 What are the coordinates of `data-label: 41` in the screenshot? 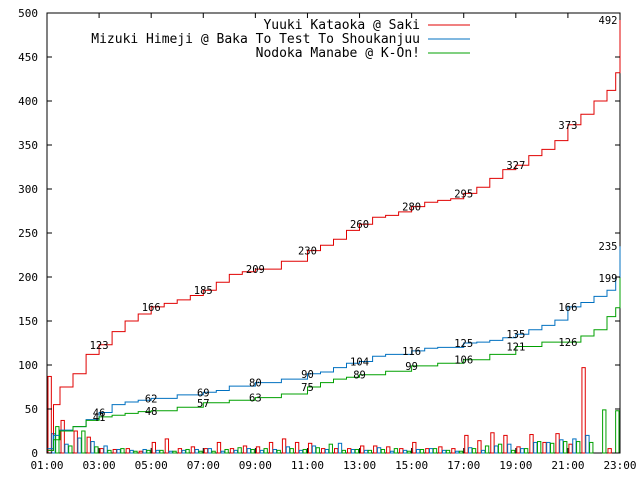 It's located at (99, 418).